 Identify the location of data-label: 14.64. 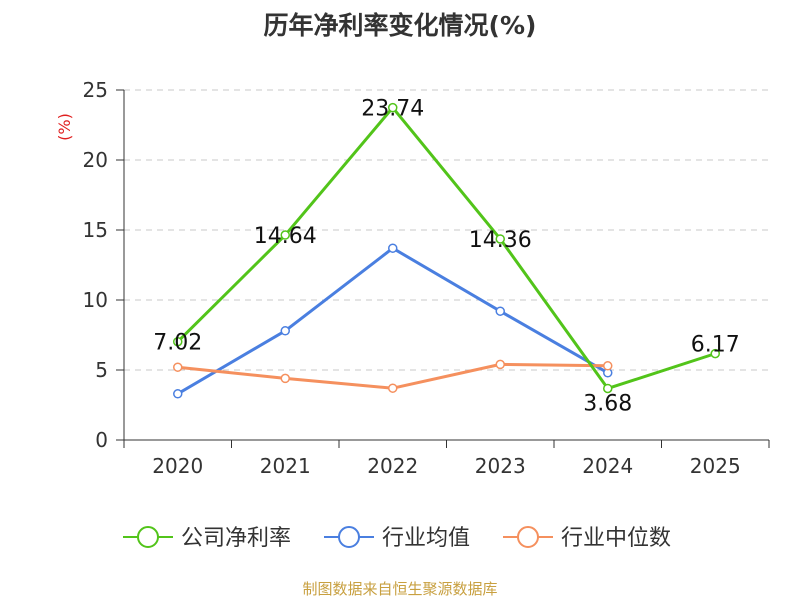
(285, 236).